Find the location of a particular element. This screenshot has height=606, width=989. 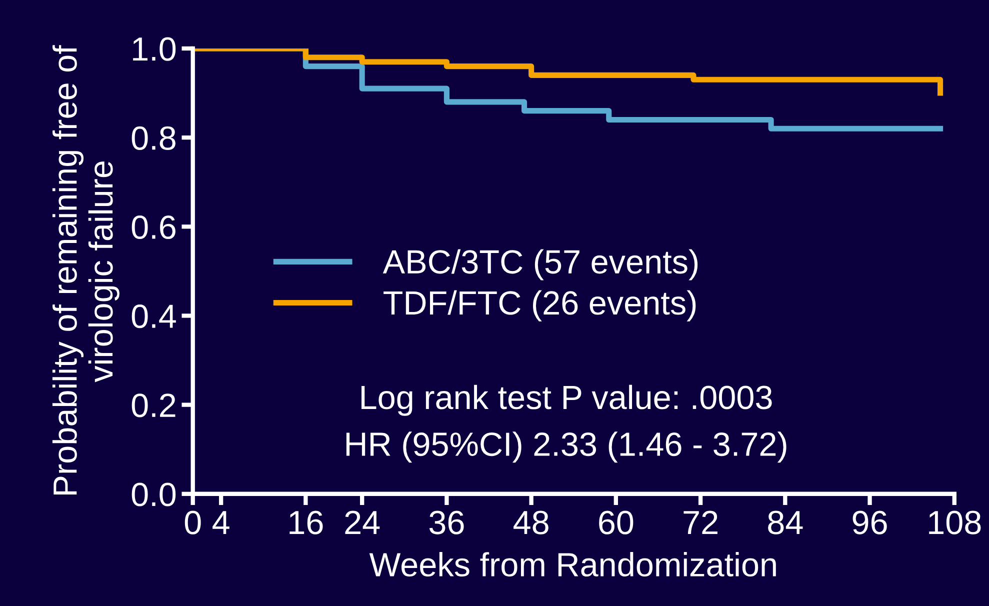

annotation: HR (95%CI) 2.33 (1.46 - 3.72) is located at coordinates (566, 447).